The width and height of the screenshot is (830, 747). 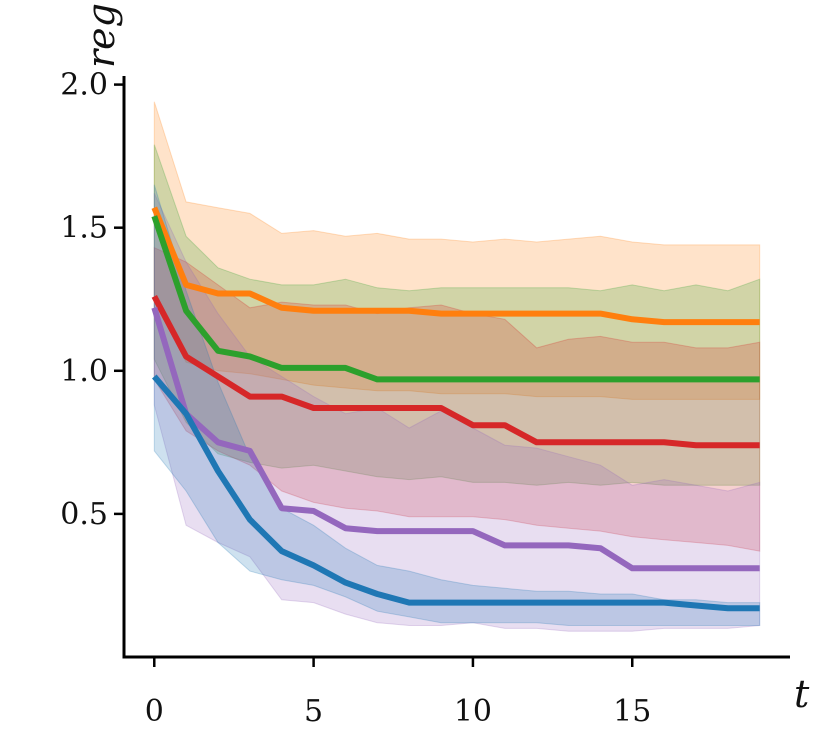 What do you see at coordinates (101, 35) in the screenshot?
I see `y-axis-label: reg` at bounding box center [101, 35].